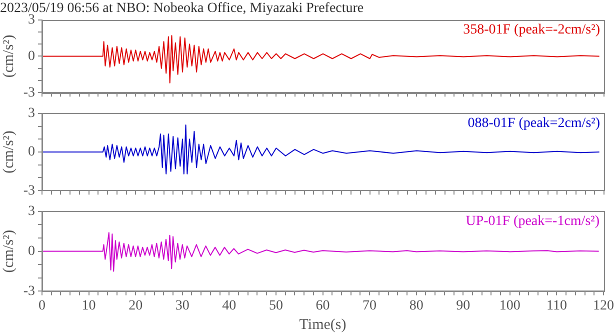  What do you see at coordinates (603, 306) in the screenshot?
I see `x-tick-label: 120` at bounding box center [603, 306].